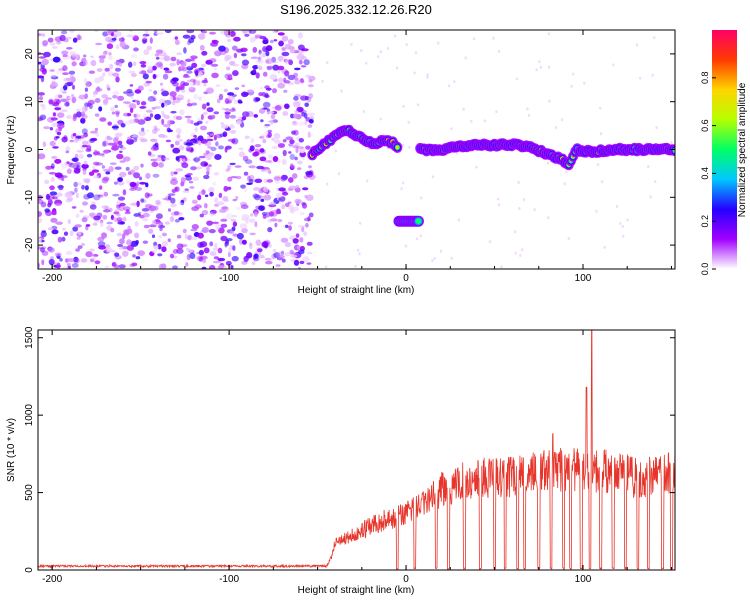  Describe the element at coordinates (52, 278) in the screenshot. I see `x-tick-label: -200` at that location.